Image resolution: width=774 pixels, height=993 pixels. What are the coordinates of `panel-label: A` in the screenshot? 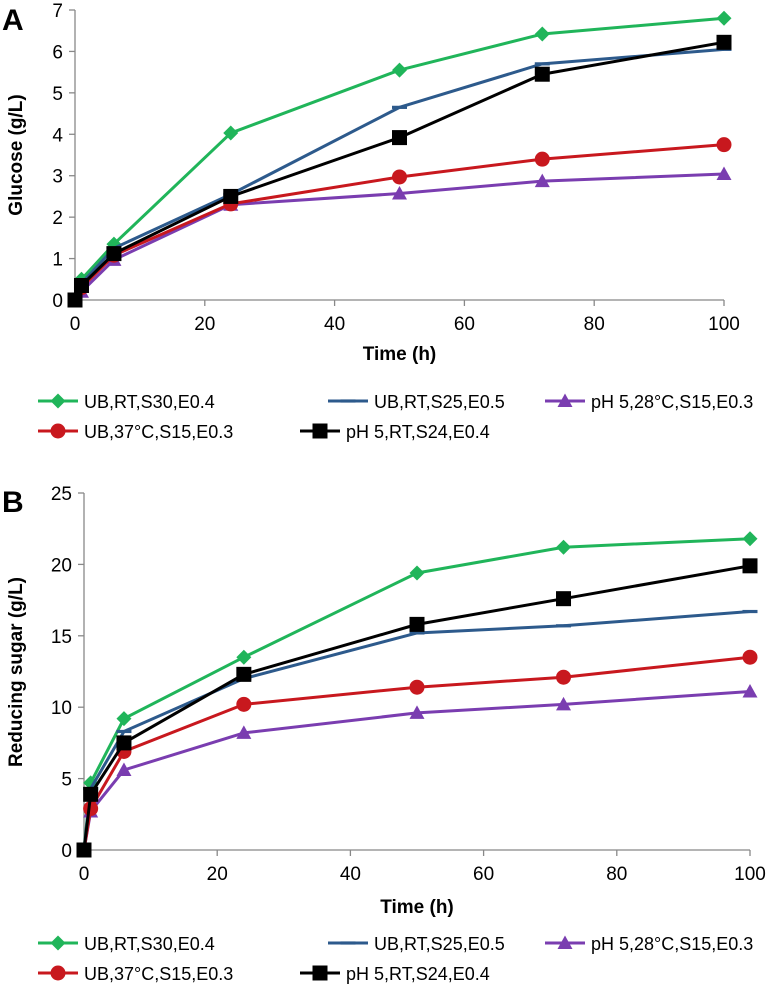 It's located at (13, 20).